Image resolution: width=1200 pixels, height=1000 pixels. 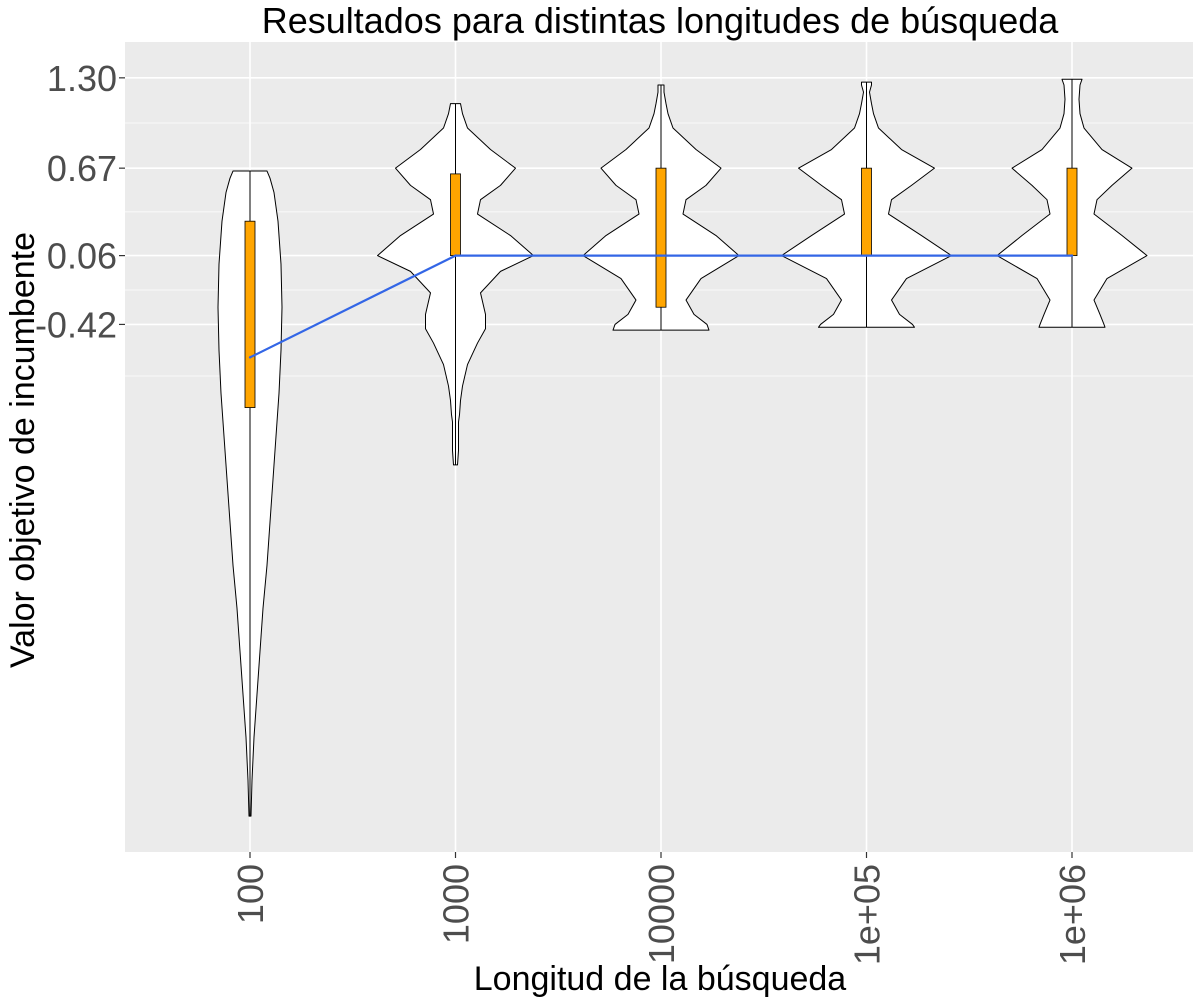 I want to click on x-axis-title: Longitud de la búsqueda, so click(x=660, y=979).